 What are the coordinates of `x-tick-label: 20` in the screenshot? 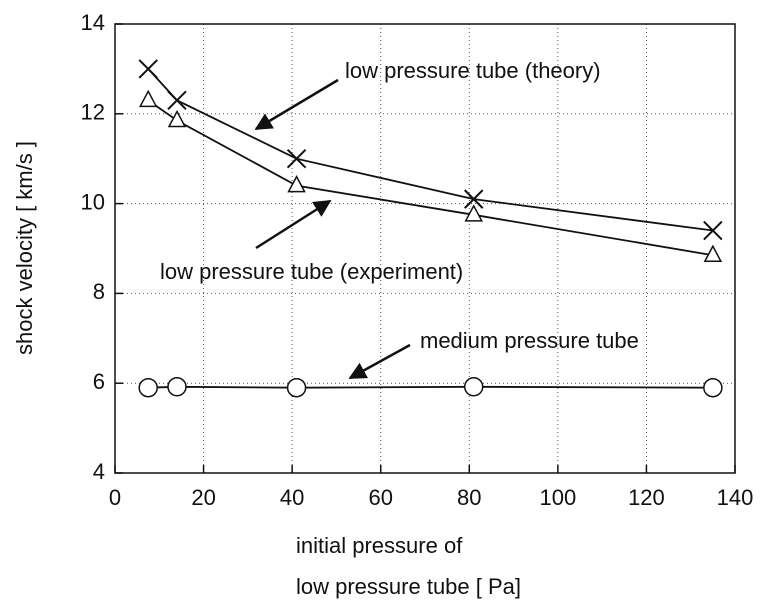 It's located at (203, 497).